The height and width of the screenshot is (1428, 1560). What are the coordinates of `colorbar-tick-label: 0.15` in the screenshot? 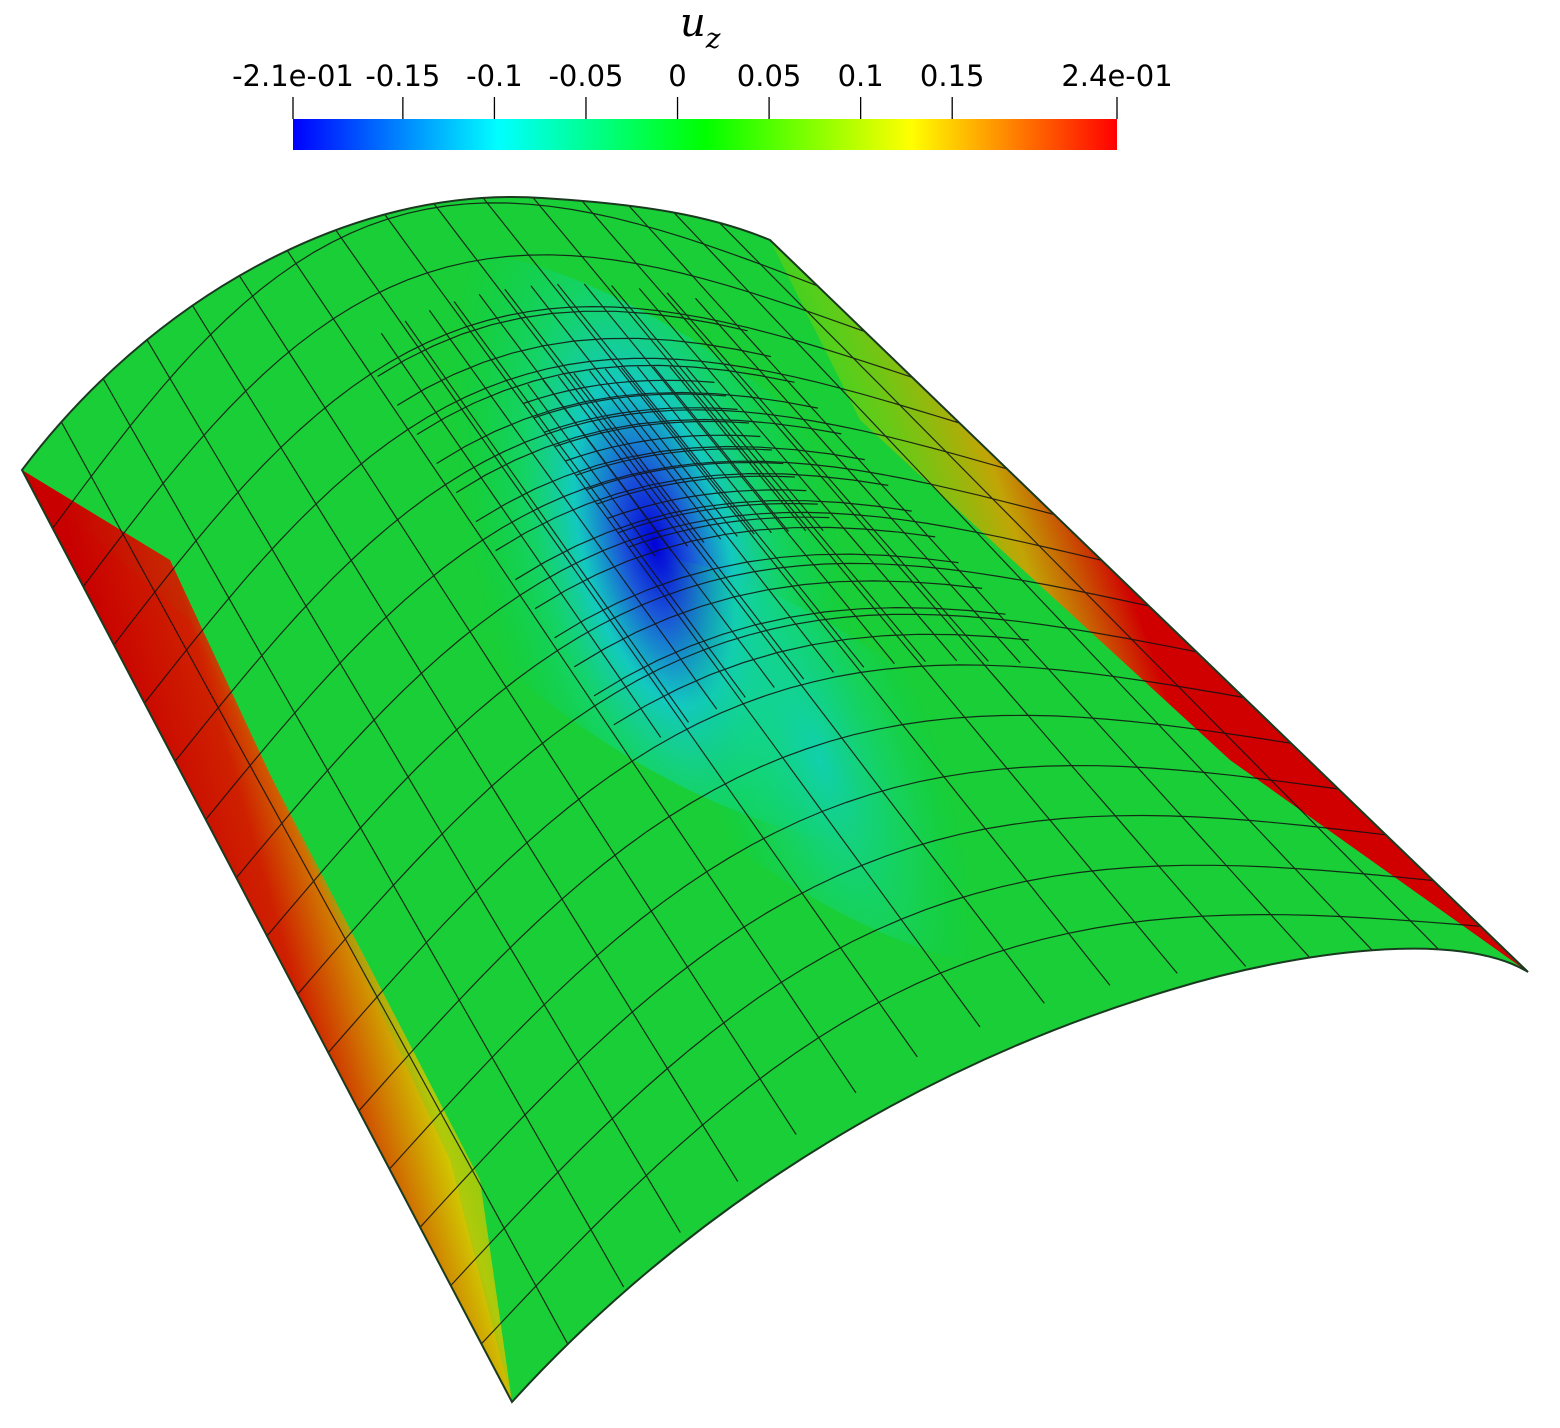 It's located at (952, 76).